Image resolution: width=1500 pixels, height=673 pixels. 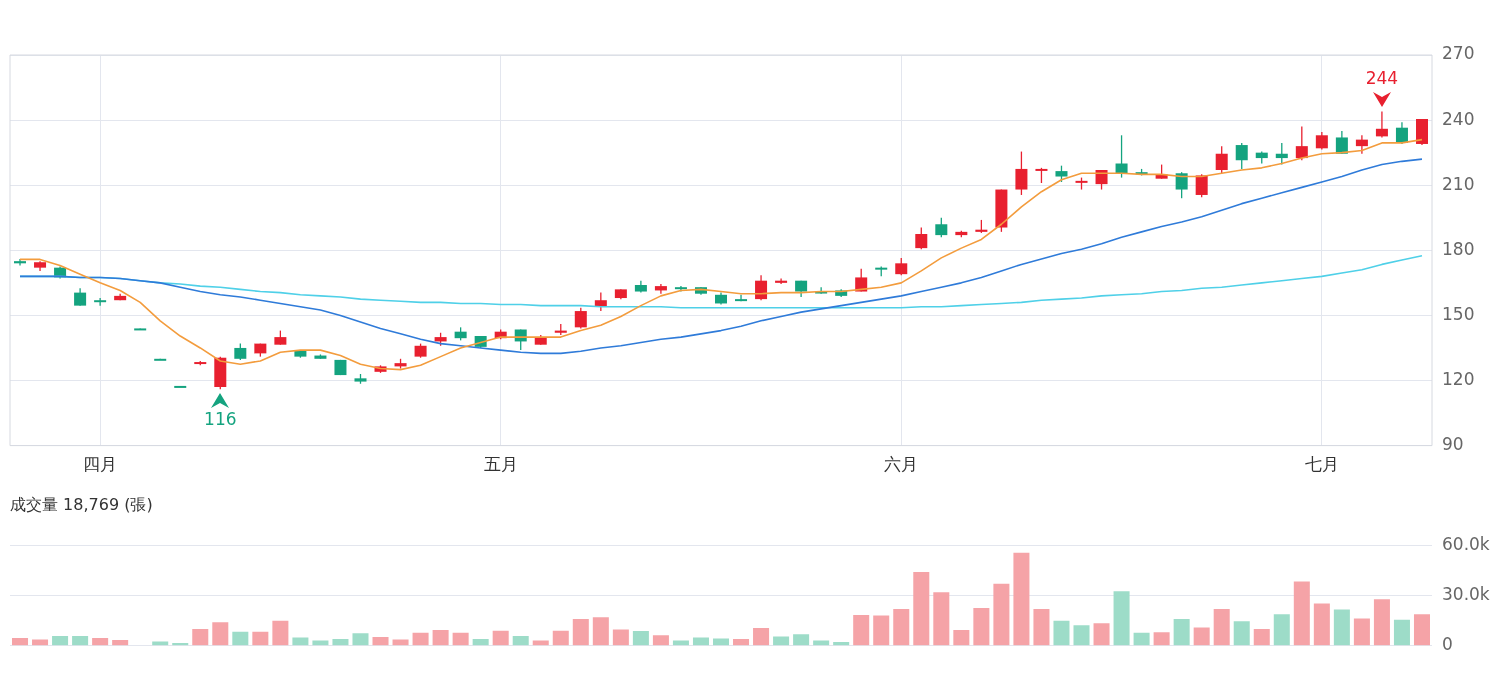 I want to click on y-tick-label: 180, so click(x=1458, y=248).